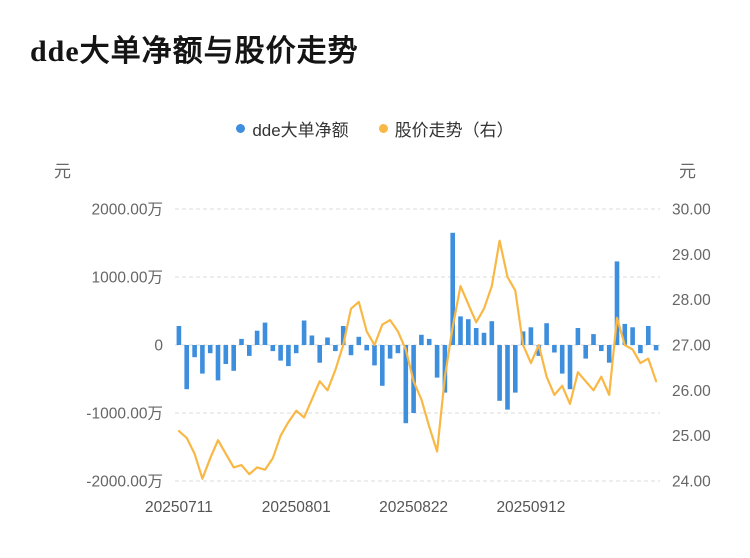 This screenshot has height=558, width=750. Describe the element at coordinates (530, 507) in the screenshot. I see `svg-text: 20250912` at that location.